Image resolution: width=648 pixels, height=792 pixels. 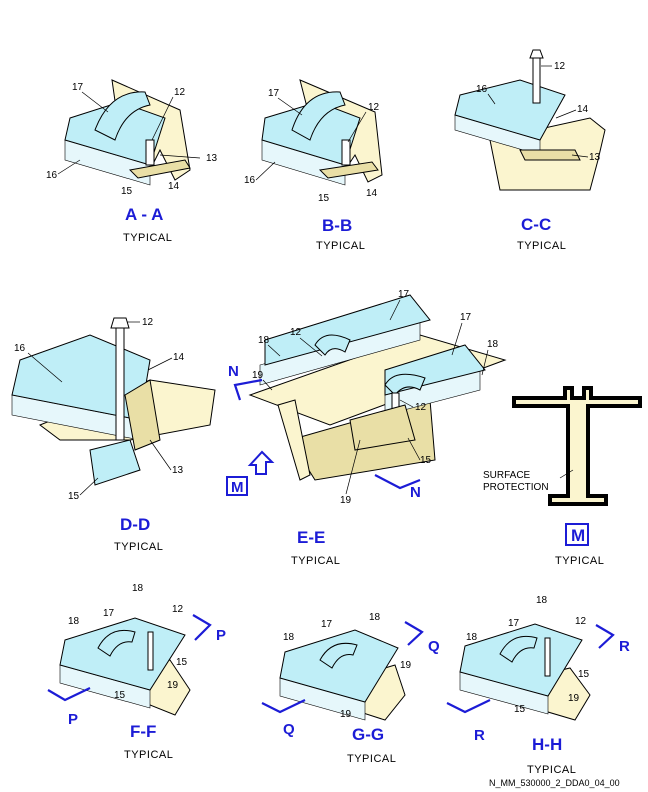 I want to click on section-dd-note: TYPICAL, so click(x=138, y=547).